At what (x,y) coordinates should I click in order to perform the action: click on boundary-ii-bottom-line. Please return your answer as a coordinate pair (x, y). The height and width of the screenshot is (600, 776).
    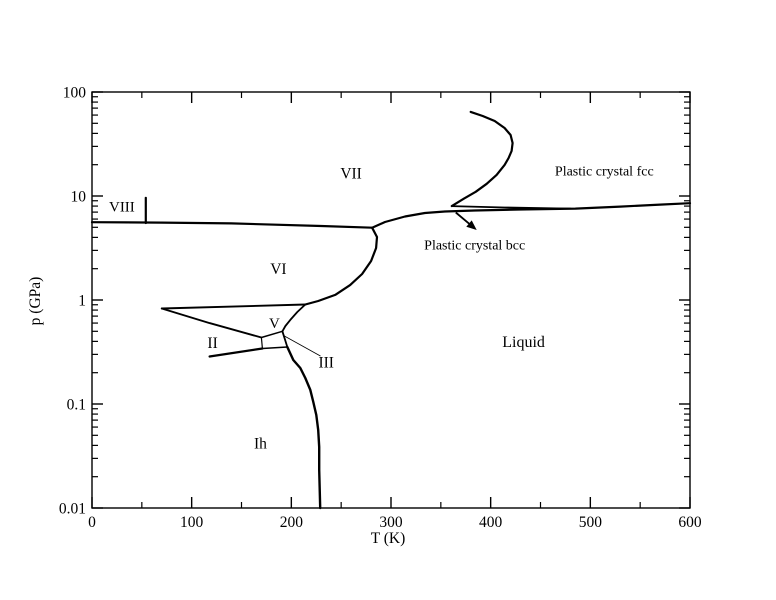
    Looking at the image, I should click on (236, 352).